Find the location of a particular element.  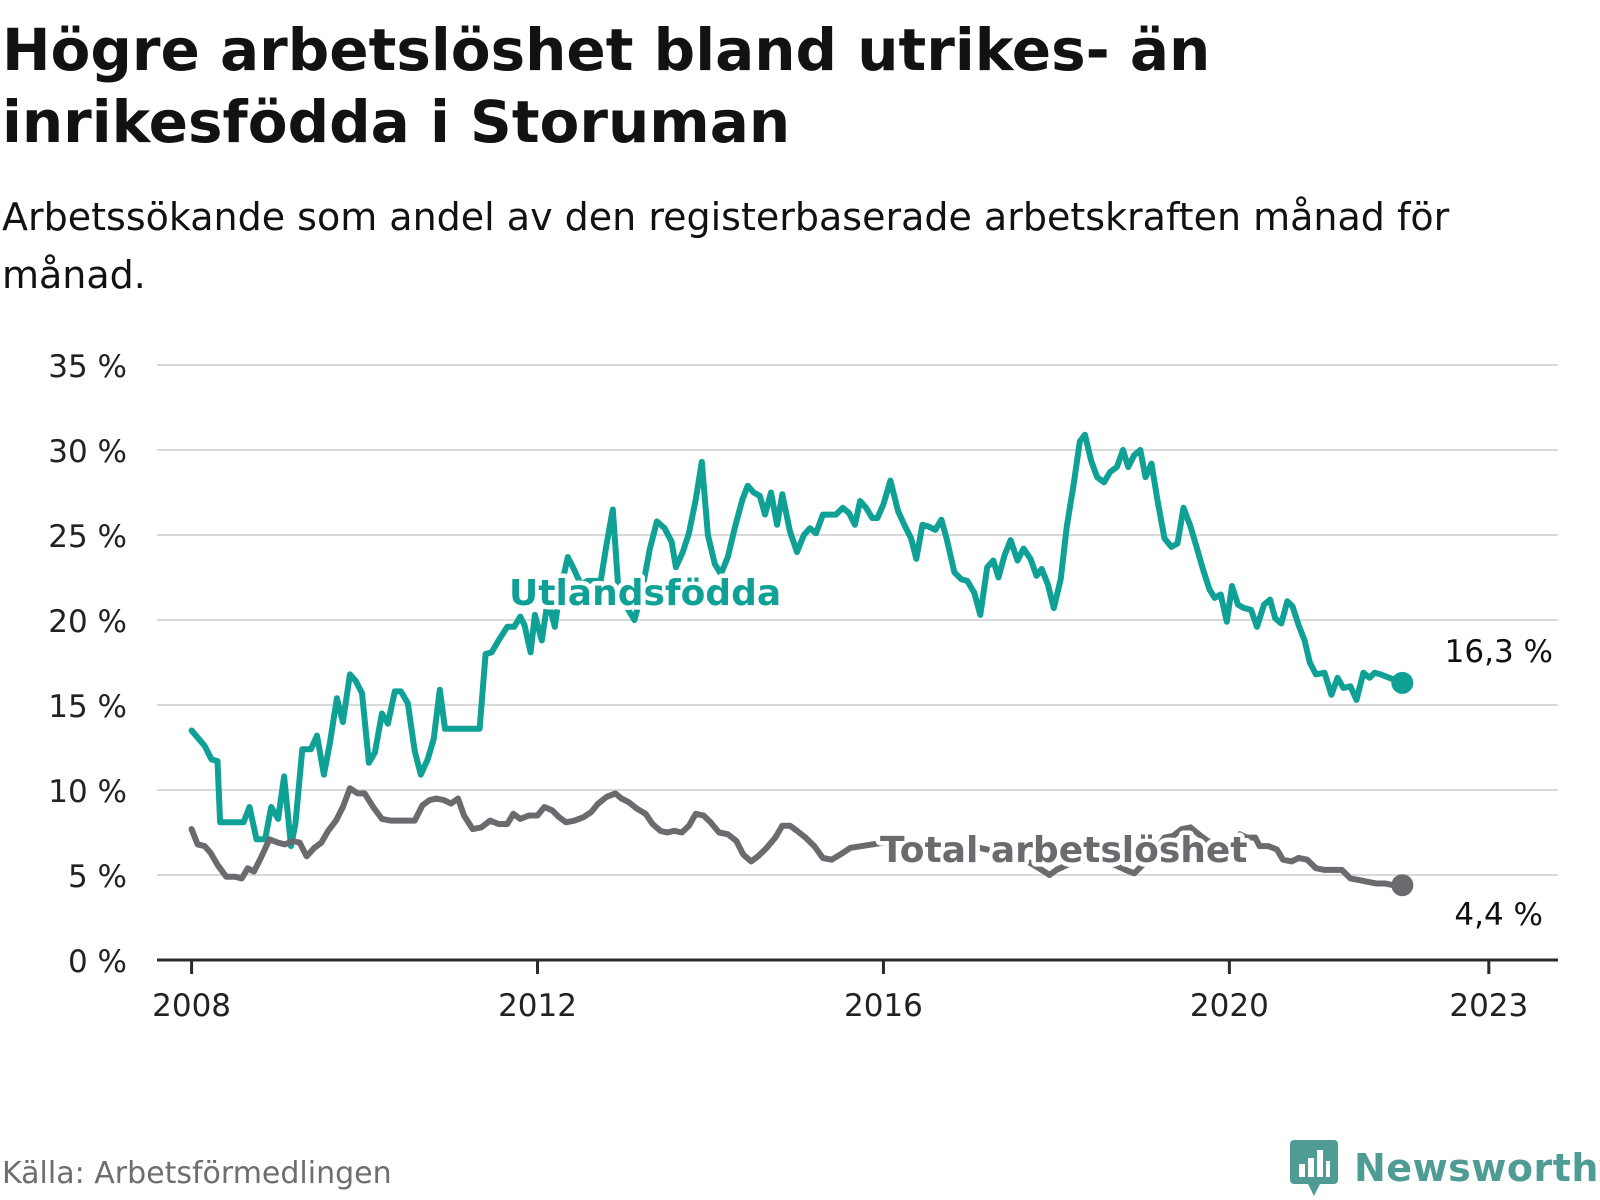

y-tick-label: 20 % is located at coordinates (87, 622).